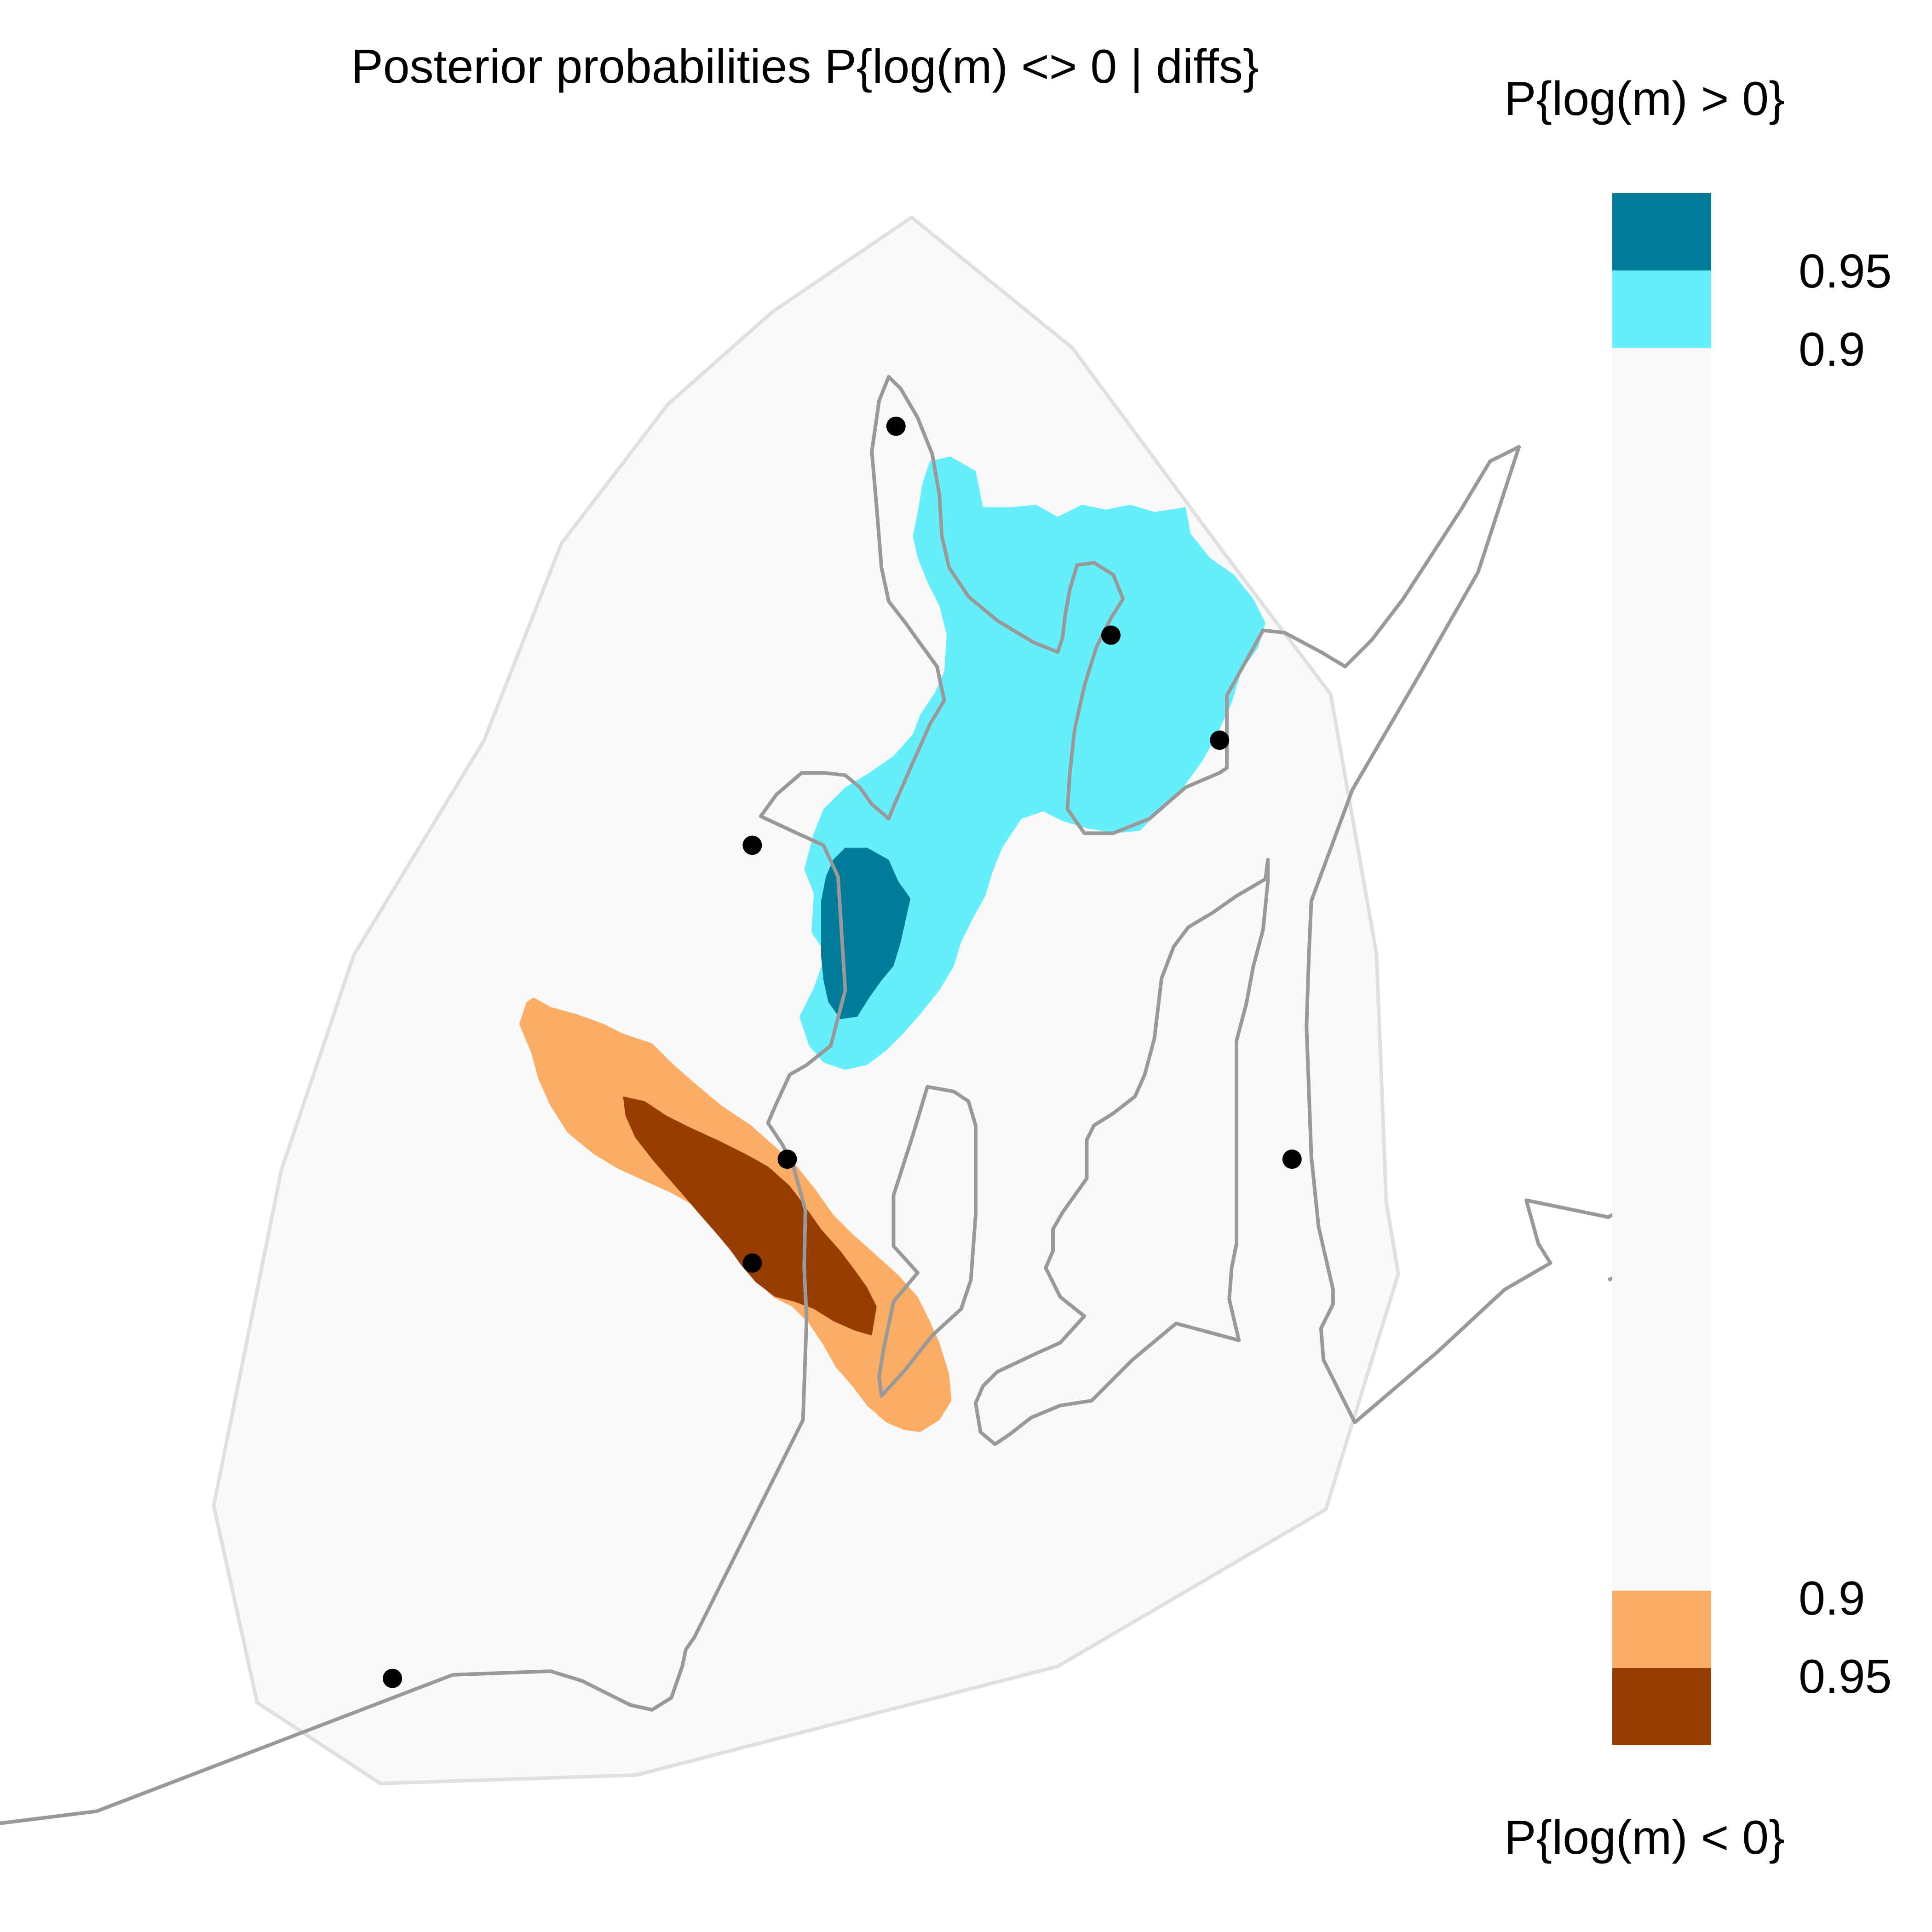 This screenshot has width=1932, height=1932. What do you see at coordinates (750, 1216) in the screenshot?
I see `map-negative-0.95` at bounding box center [750, 1216].